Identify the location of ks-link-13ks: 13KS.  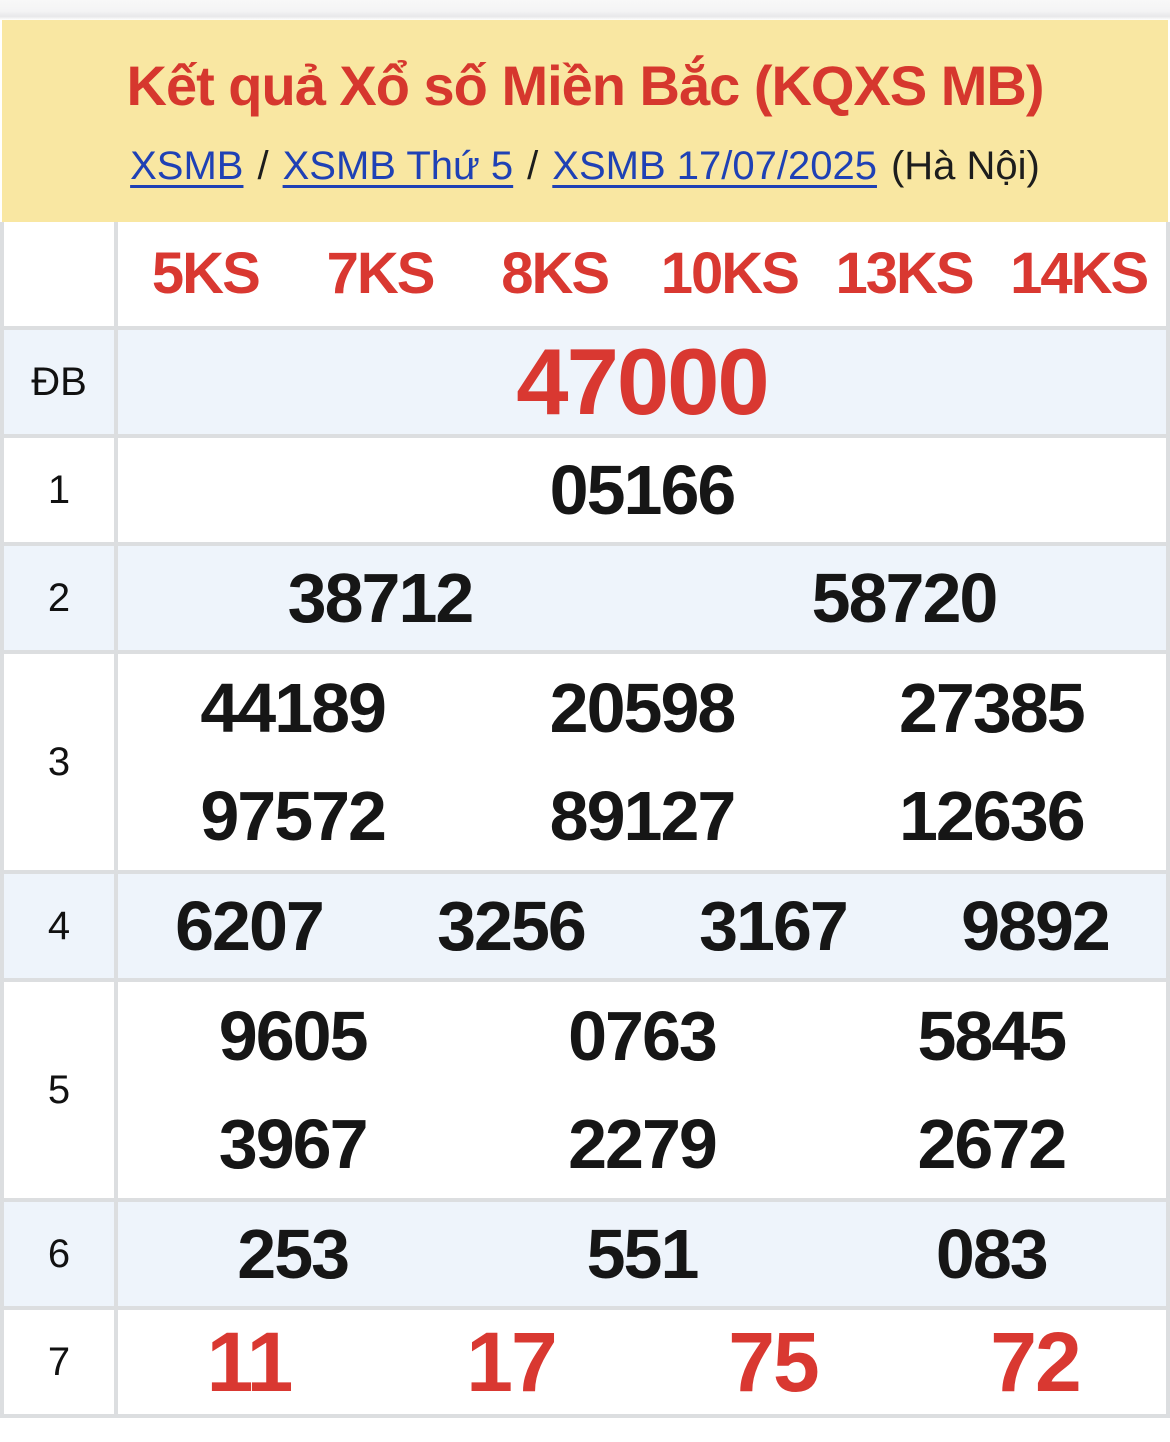
(904, 273).